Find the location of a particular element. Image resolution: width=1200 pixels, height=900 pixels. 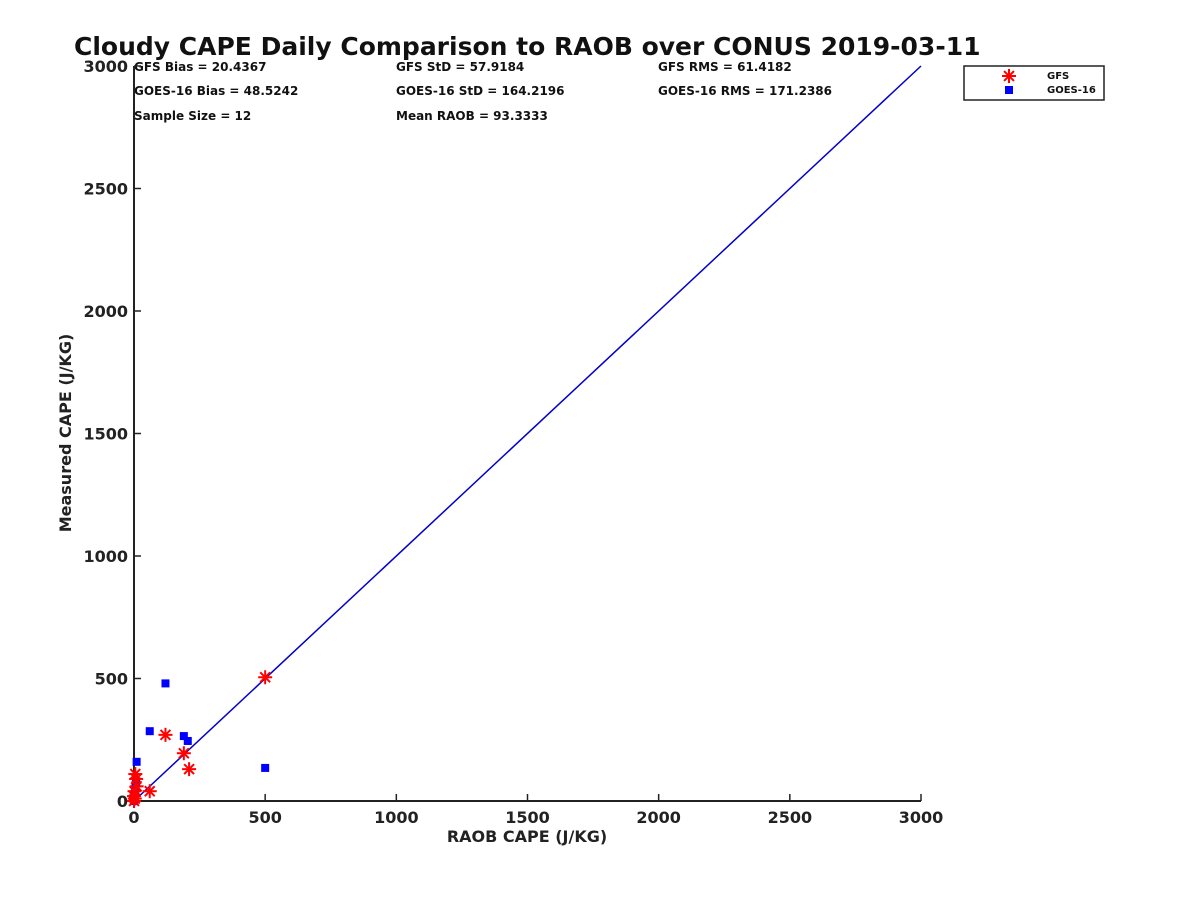

legend-gfs-asterisk is located at coordinates (1009, 76).